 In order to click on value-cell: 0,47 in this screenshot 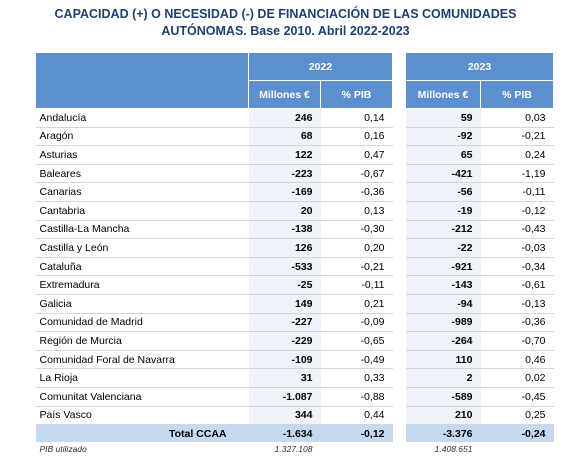, I will do `click(356, 155)`.